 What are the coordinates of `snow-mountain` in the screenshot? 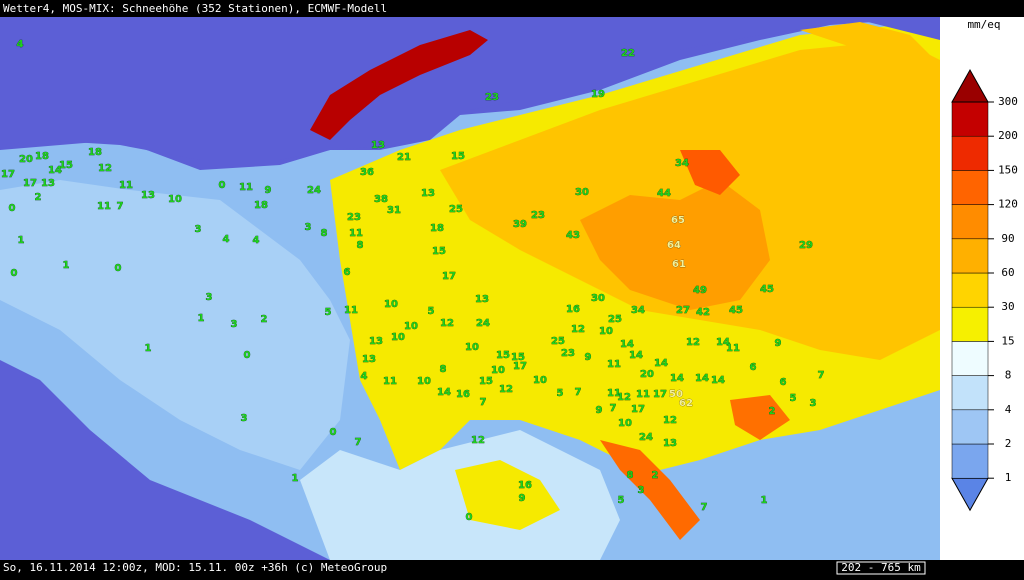 It's located at (760, 417).